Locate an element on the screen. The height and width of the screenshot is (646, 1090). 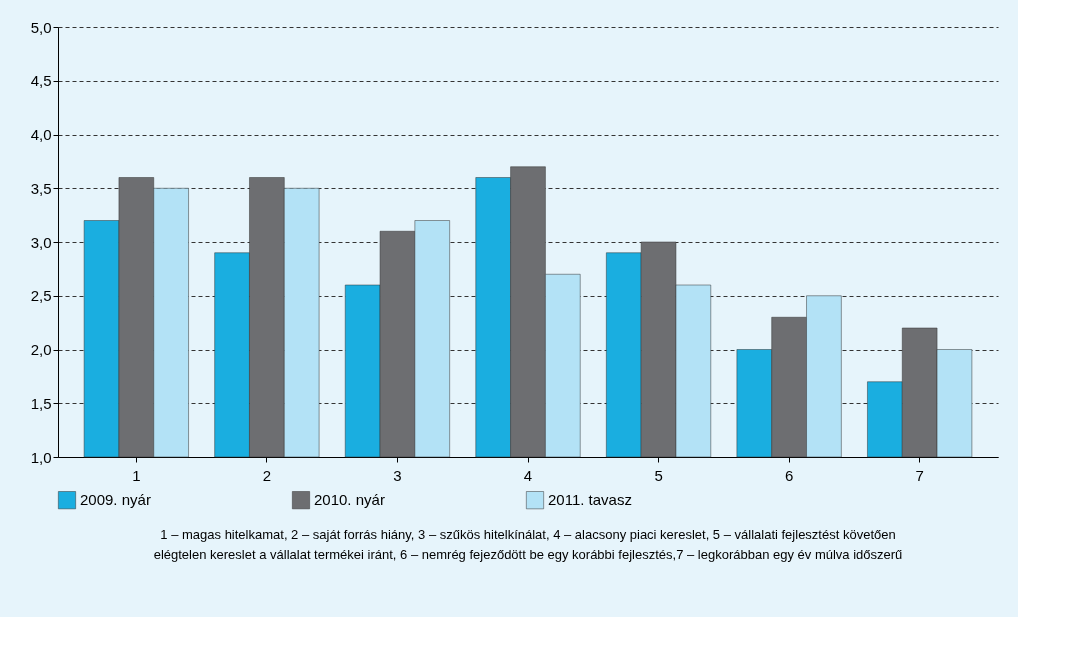
y-tick-label: 3,5 is located at coordinates (41, 188).